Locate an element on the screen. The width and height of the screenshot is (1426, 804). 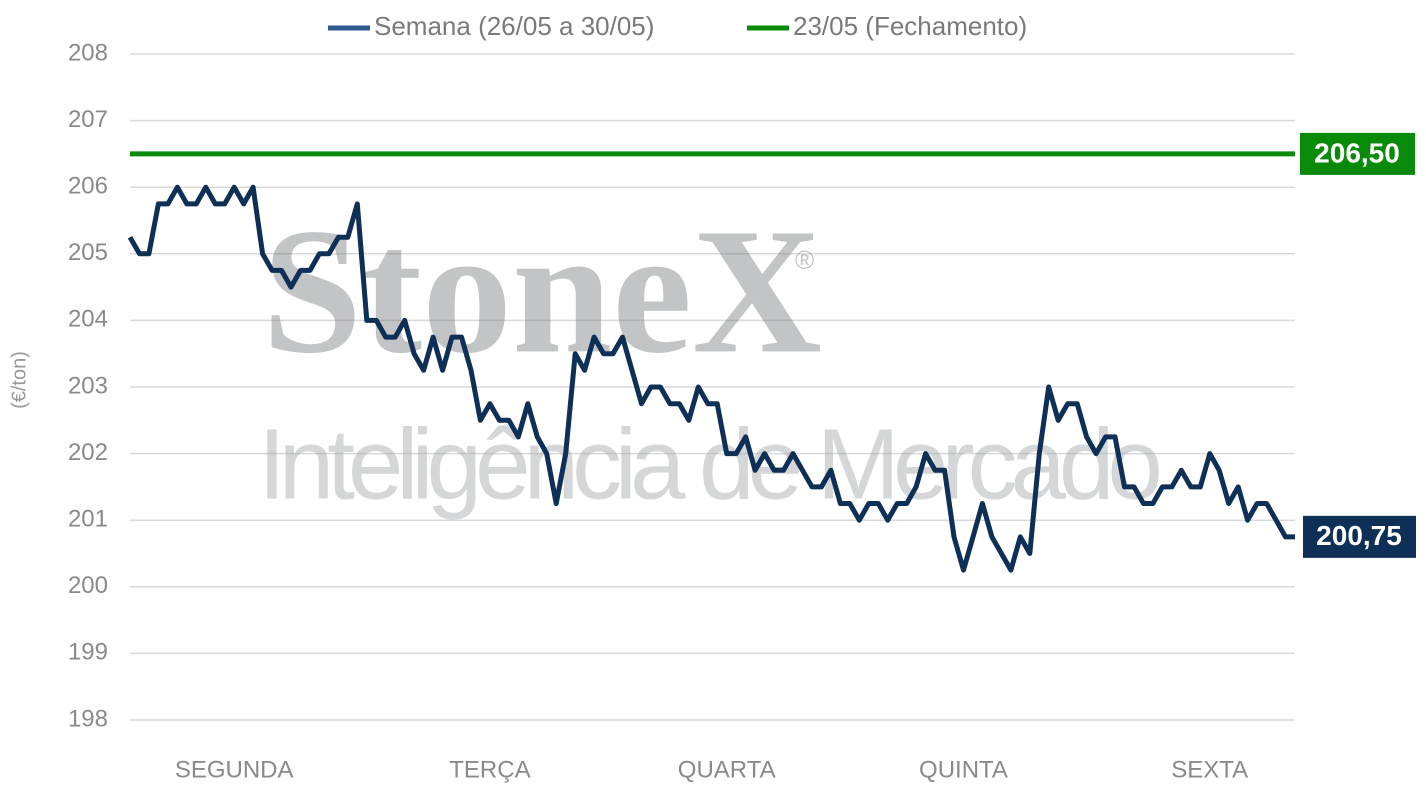
watermark-mark: ® is located at coordinates (804, 260).